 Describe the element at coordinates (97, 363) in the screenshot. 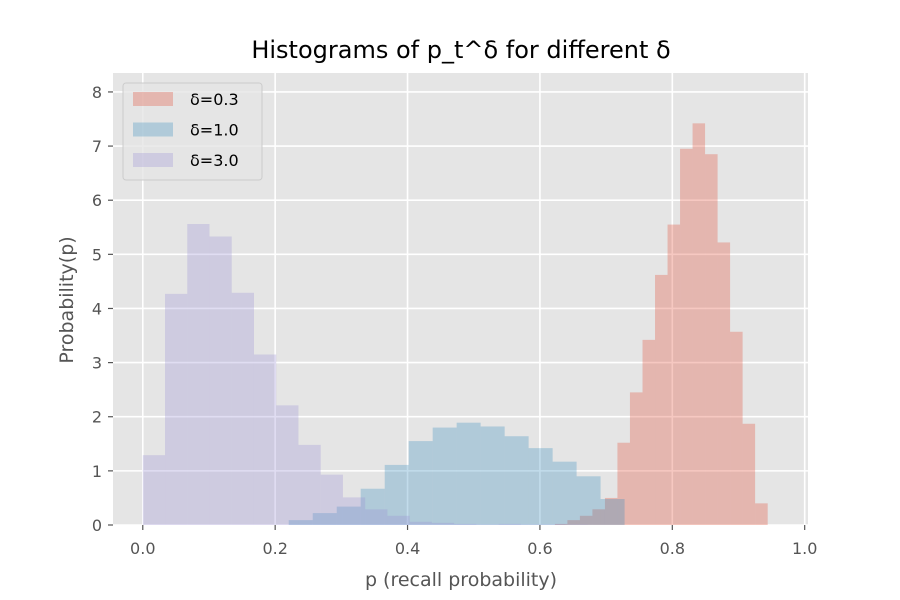

I see `y-tick-label-3: 3` at that location.